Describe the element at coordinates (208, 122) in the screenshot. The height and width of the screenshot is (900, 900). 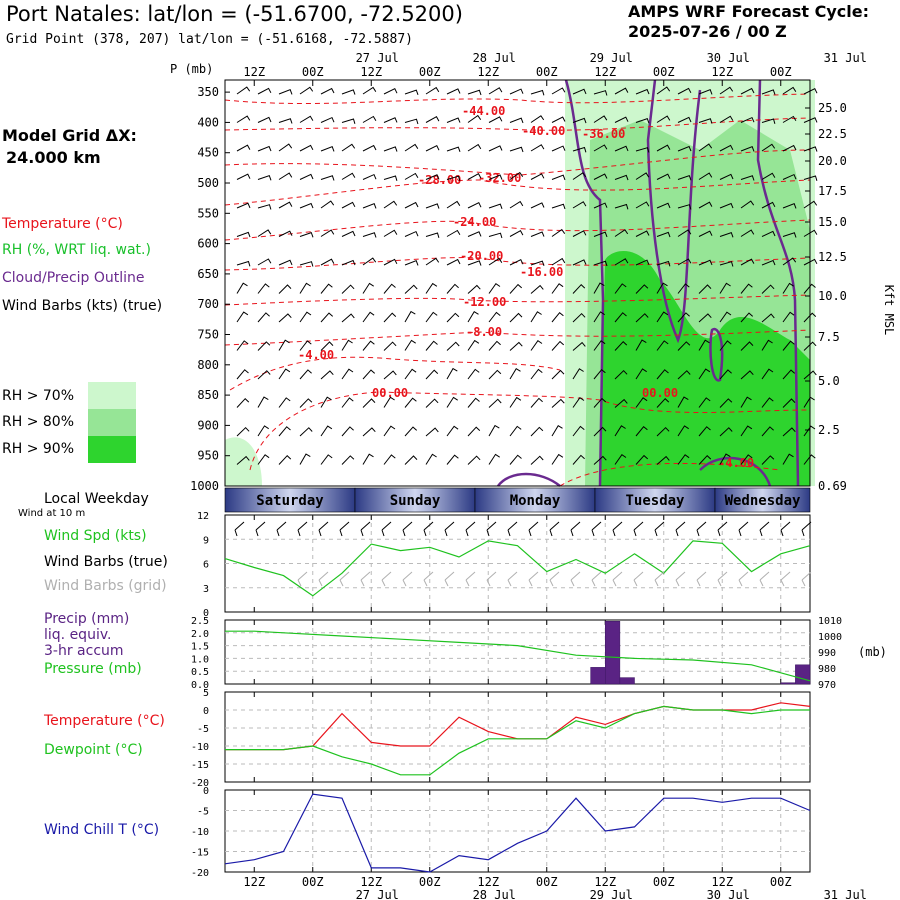
I see `pressure-tick-label: 400` at that location.